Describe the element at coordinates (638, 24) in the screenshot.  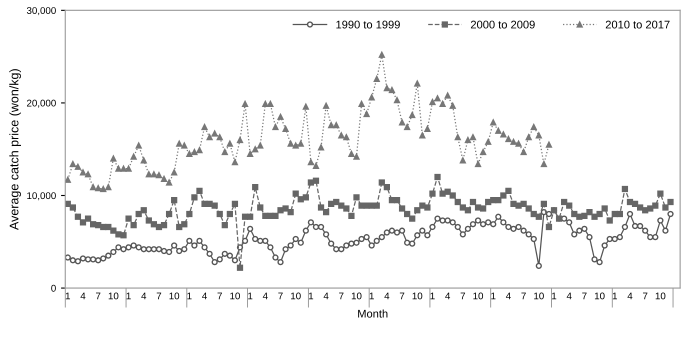
I see `legend-label: 2010 to 2017` at that location.